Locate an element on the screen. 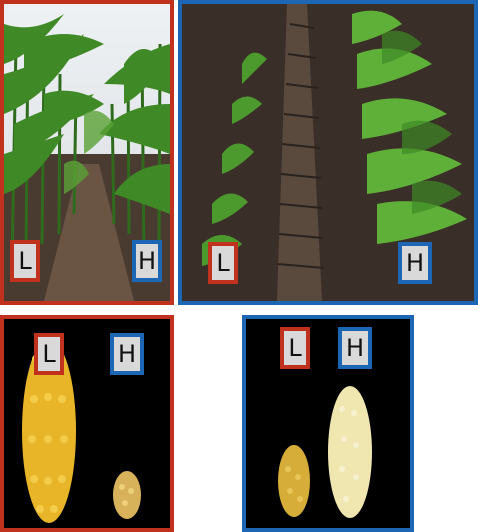  bottom-left-corn-ears-photo: L H is located at coordinates (87, 423).